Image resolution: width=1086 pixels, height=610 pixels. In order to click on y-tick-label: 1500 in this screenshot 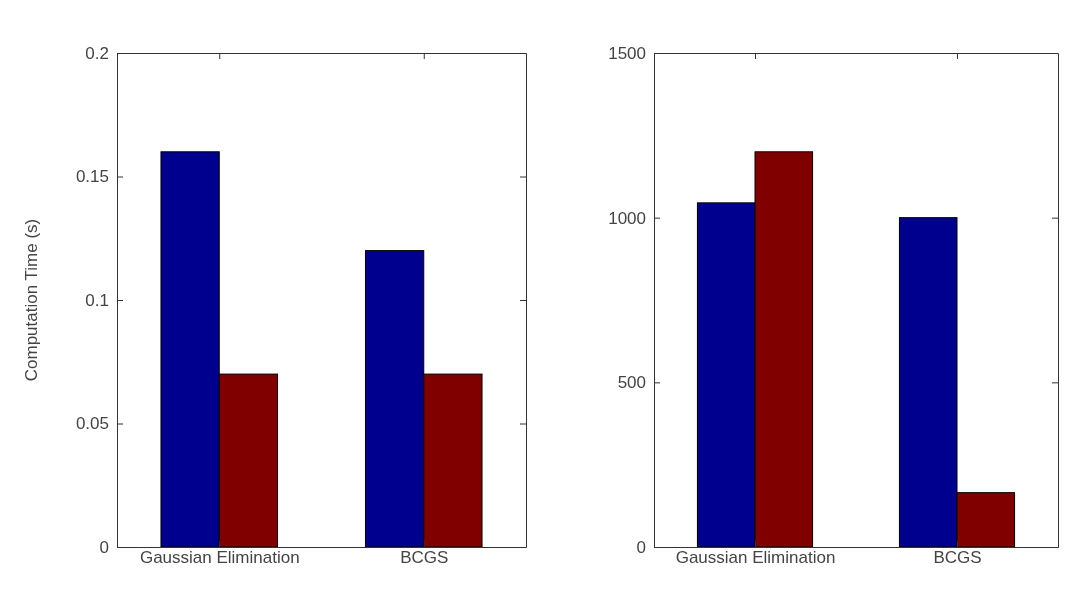, I will do `click(627, 53)`.